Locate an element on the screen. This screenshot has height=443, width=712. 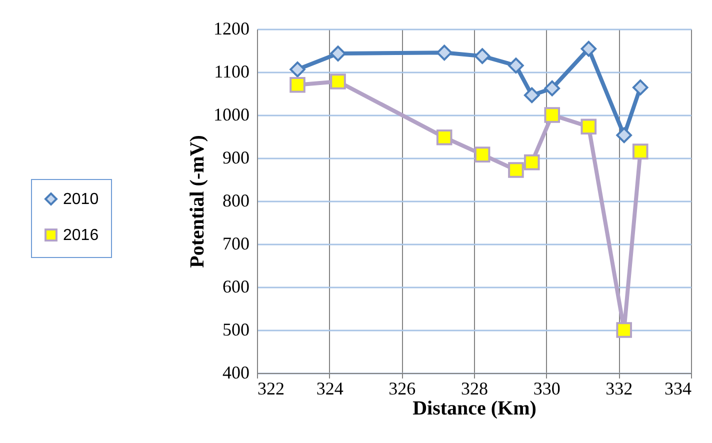
y-axis-title: Potential (-mV) is located at coordinates (197, 201).